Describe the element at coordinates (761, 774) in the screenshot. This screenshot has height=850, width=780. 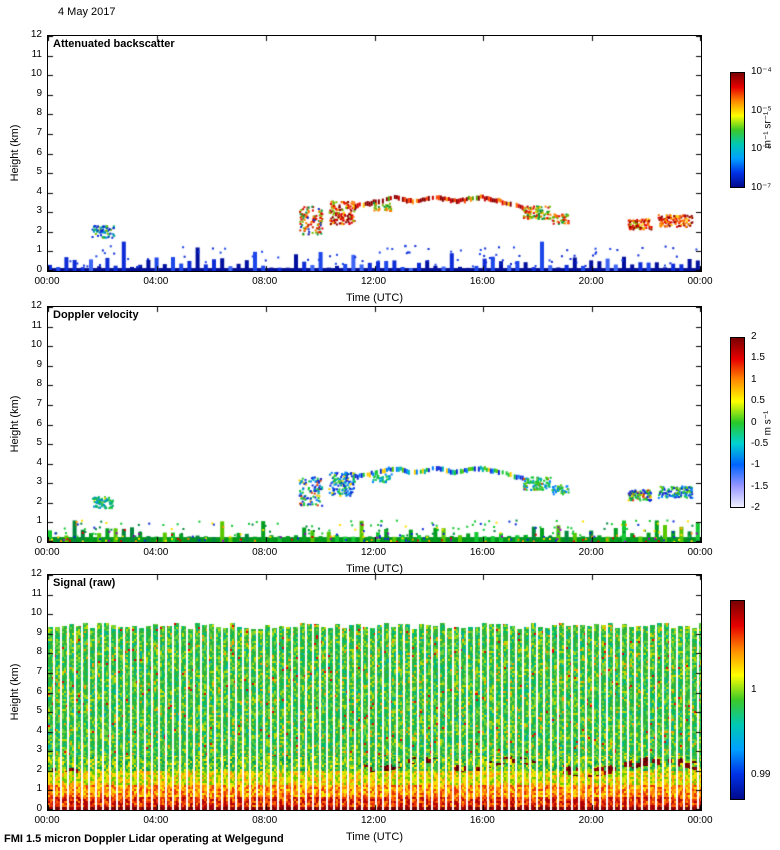
I see `colorbar-tick-label: 0.99` at that location.